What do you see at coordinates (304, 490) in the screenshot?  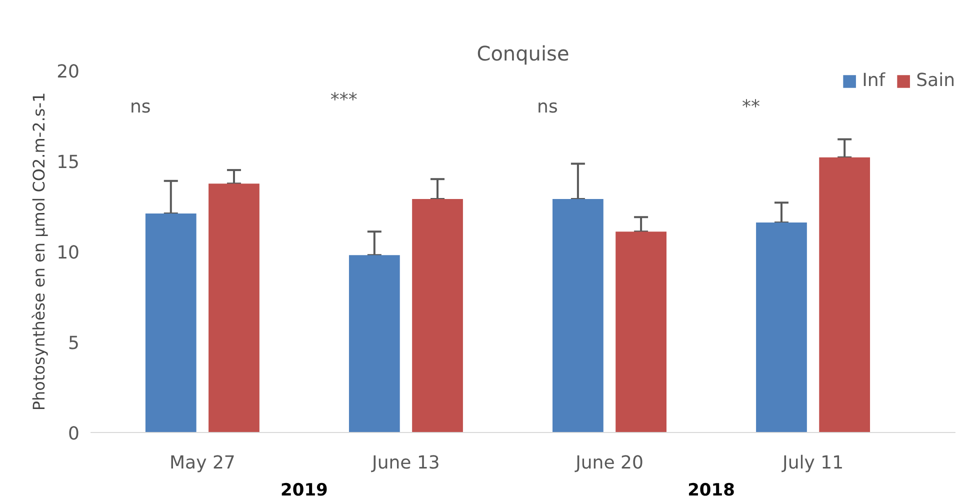 I see `text: 2019` at bounding box center [304, 490].